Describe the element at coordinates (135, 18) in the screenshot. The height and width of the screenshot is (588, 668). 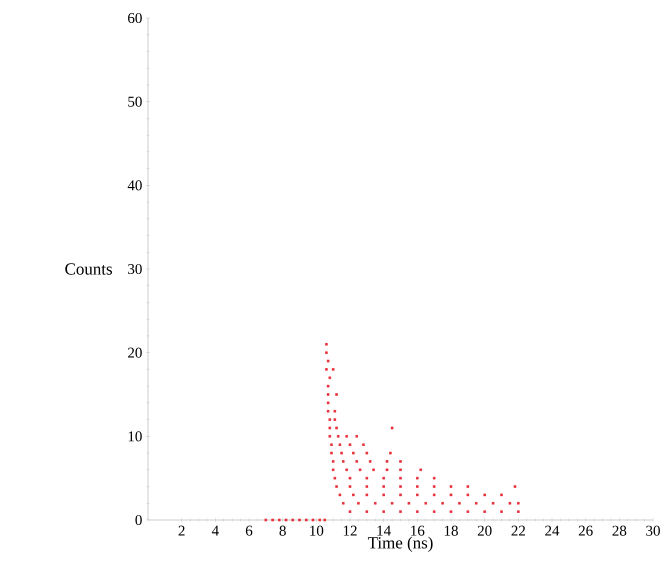
I see `y-tick-label: 60` at that location.